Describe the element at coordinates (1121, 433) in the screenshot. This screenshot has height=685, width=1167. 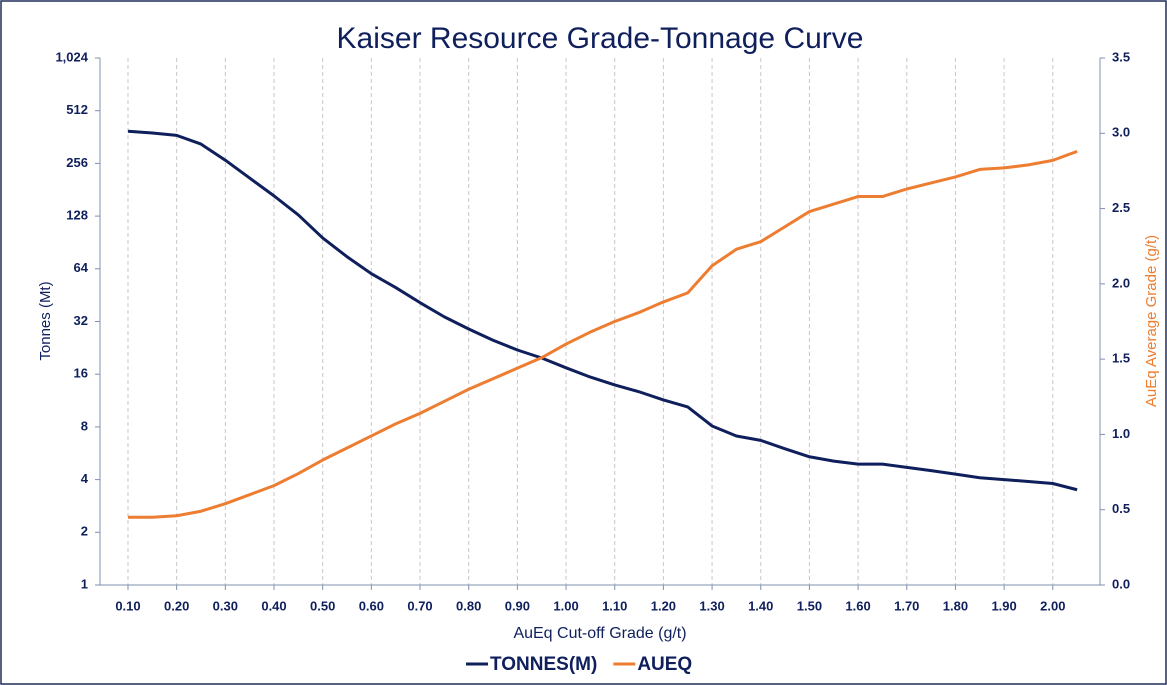
I see `y2-tick-label: 1.0` at that location.